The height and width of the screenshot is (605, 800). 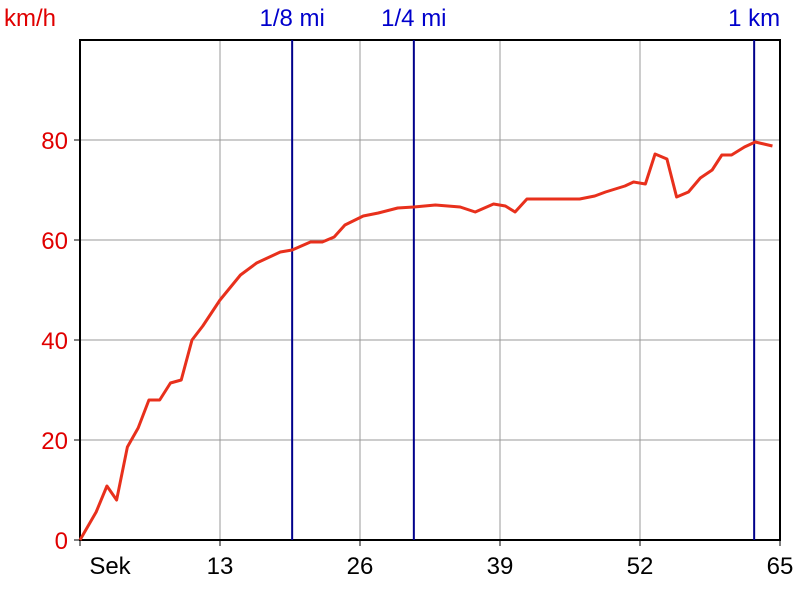 I want to click on x-tick-label: 52, so click(x=640, y=566).